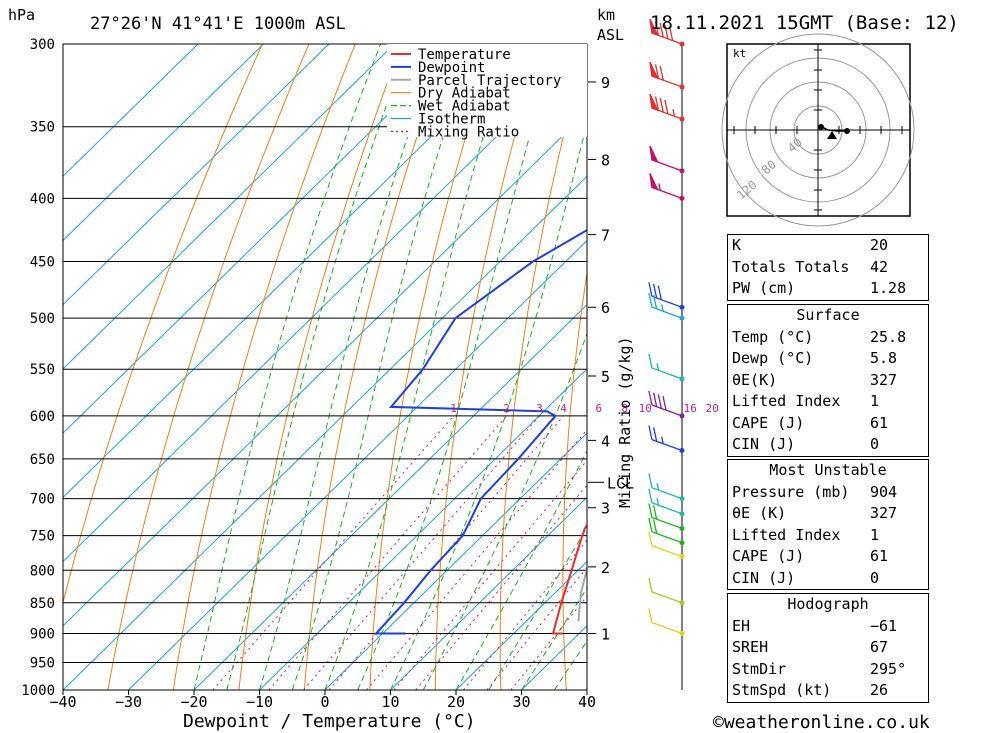  I want to click on profile-series, so click(480, 431).